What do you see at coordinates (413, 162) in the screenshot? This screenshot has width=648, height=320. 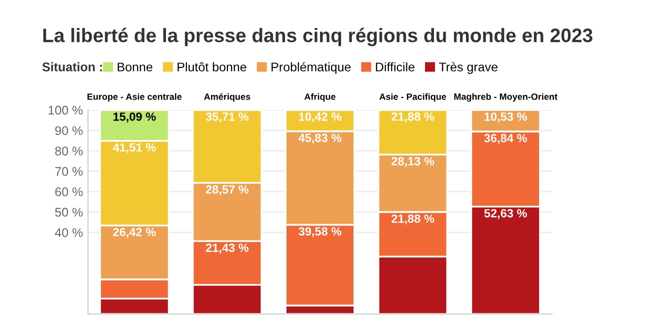 I see `data-label: 28,13 %` at bounding box center [413, 162].